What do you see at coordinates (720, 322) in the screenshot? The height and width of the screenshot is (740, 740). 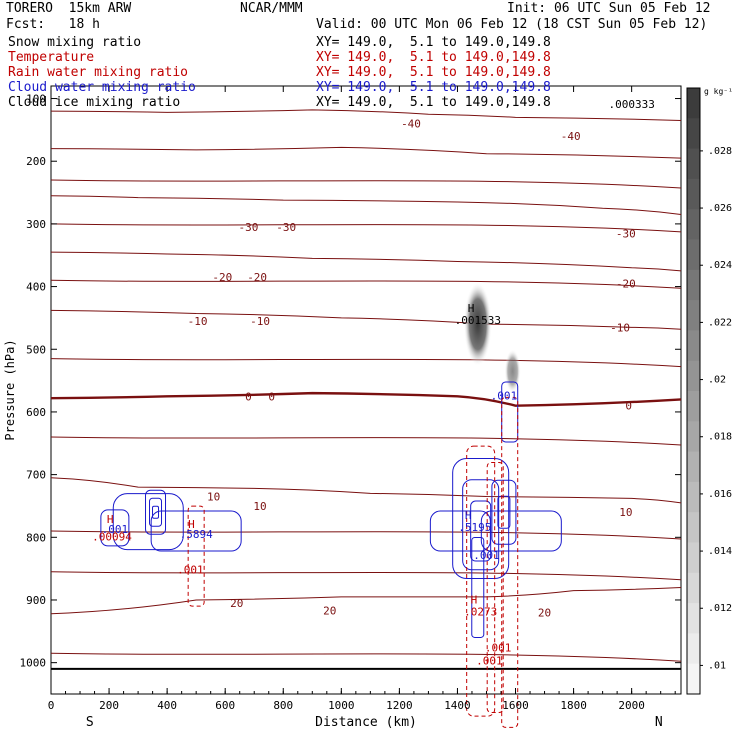 I see `colorbar-tick-label: .022` at bounding box center [720, 322].